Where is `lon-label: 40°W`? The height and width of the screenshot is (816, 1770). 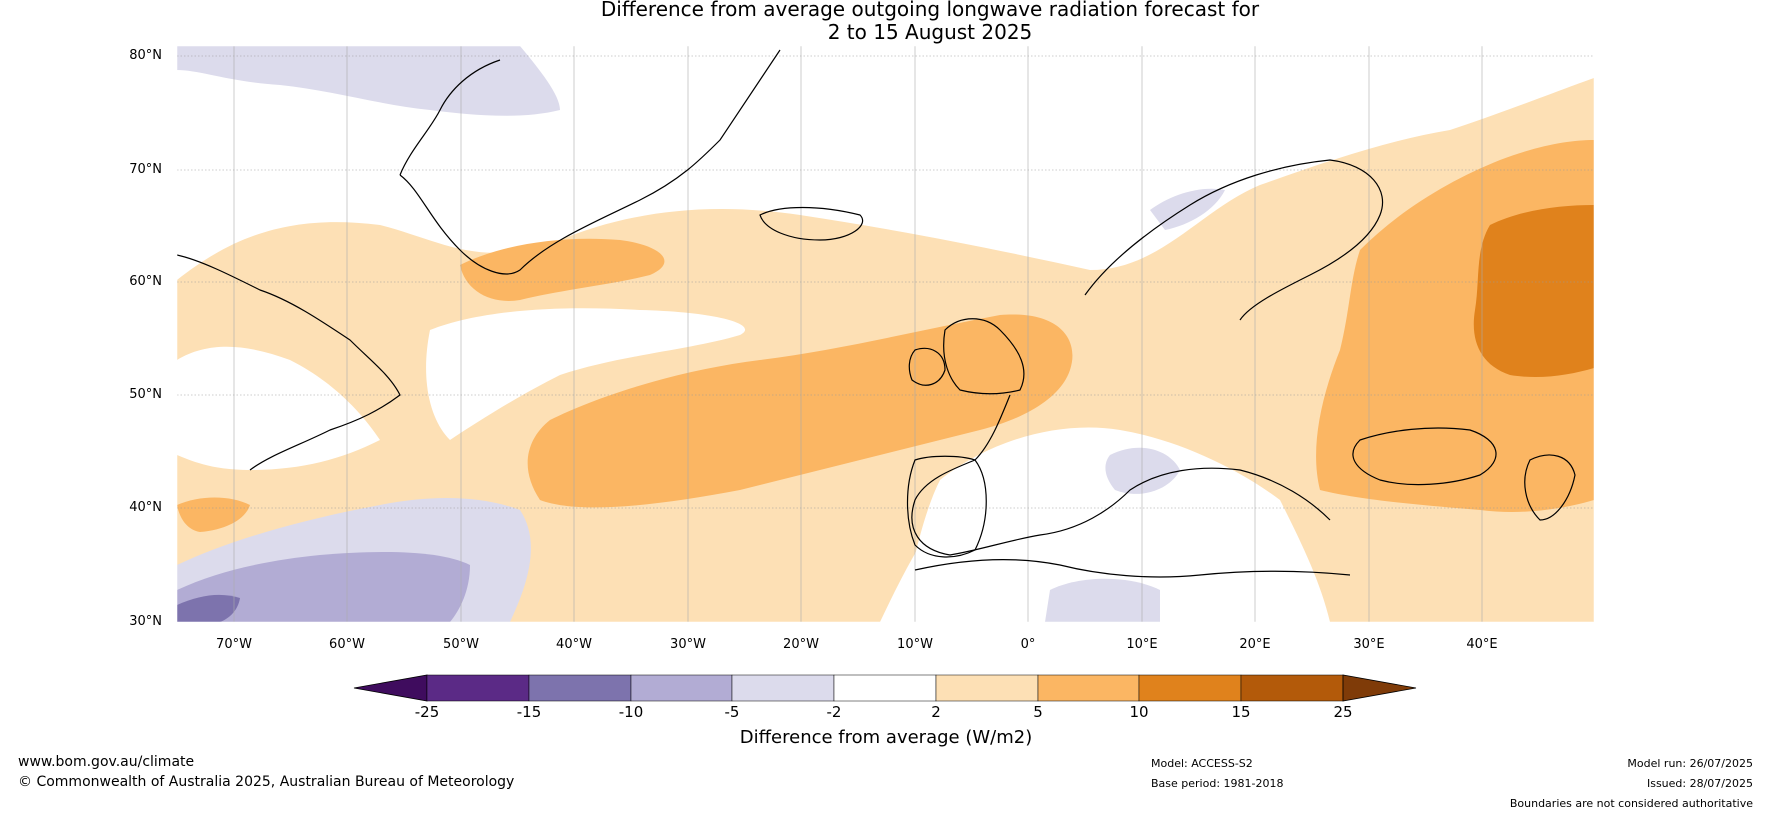
lon-label: 40°W is located at coordinates (574, 644).